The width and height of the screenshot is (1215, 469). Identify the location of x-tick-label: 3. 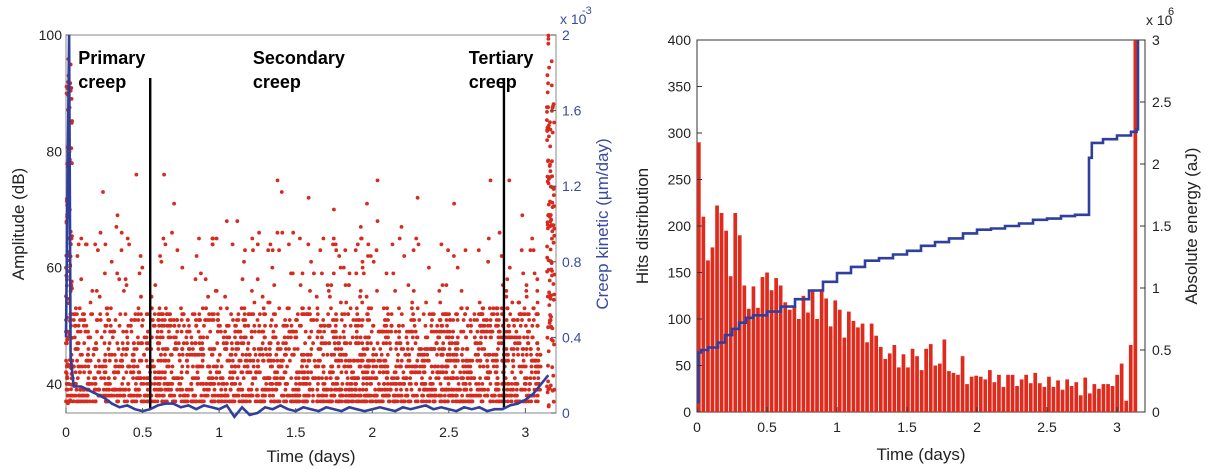
(525, 432).